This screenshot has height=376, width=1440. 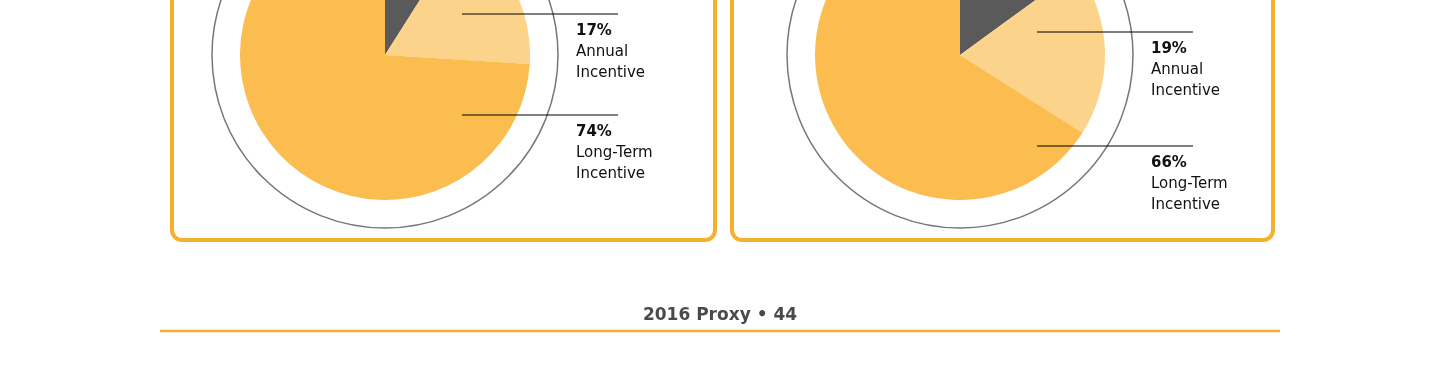 What do you see at coordinates (594, 30) in the screenshot?
I see `data-label: 17%` at bounding box center [594, 30].